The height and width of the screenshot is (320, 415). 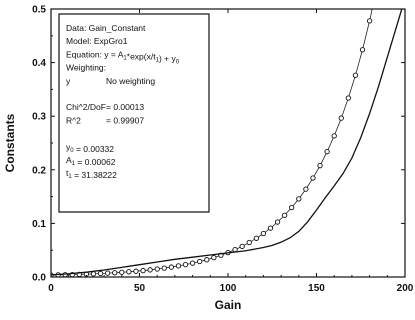 What do you see at coordinates (90, 148) in the screenshot?
I see `annotation-line: y0 = 0.00332` at bounding box center [90, 148].